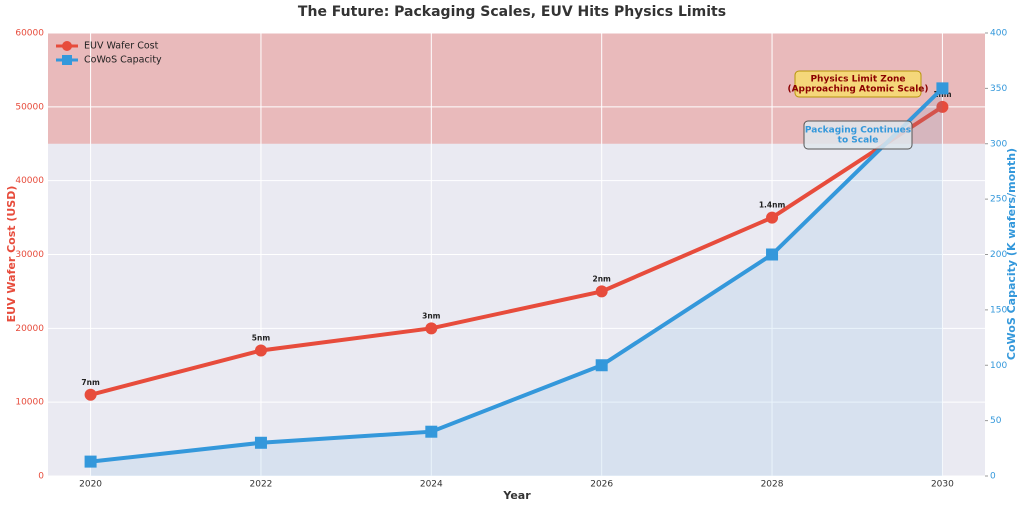 This screenshot has width=1024, height=508. What do you see at coordinates (90, 485) in the screenshot?
I see `x-tick-label: 2020` at bounding box center [90, 485].